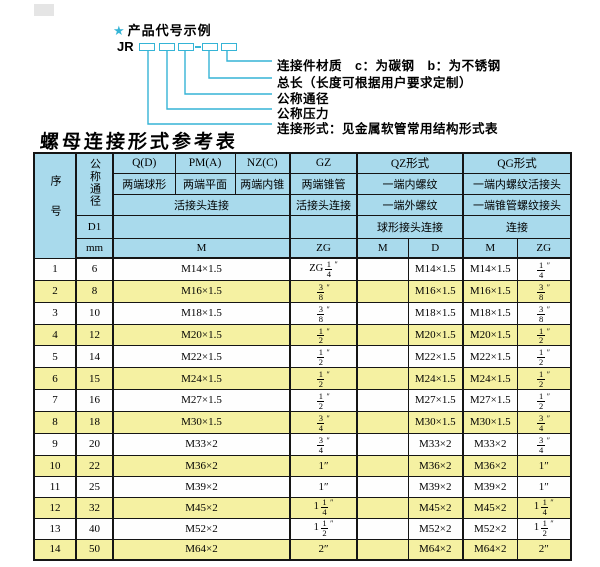 The image size is (600, 567). What do you see at coordinates (544, 444) in the screenshot?
I see `cell-qg-zg: 3 4 ″` at bounding box center [544, 444].